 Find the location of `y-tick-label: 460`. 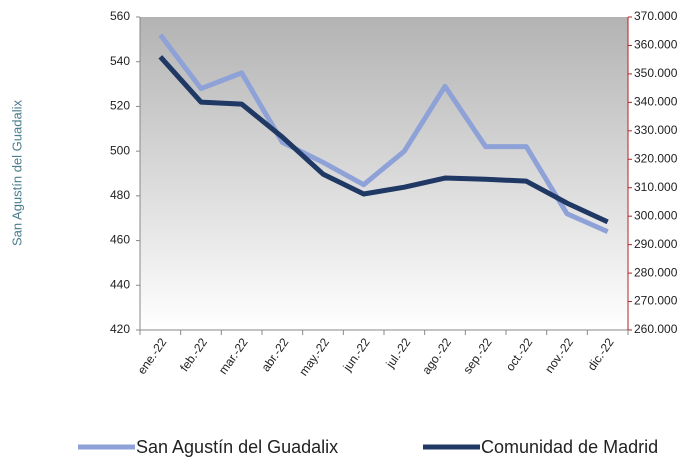

y-tick-label: 460 is located at coordinates (120, 240).